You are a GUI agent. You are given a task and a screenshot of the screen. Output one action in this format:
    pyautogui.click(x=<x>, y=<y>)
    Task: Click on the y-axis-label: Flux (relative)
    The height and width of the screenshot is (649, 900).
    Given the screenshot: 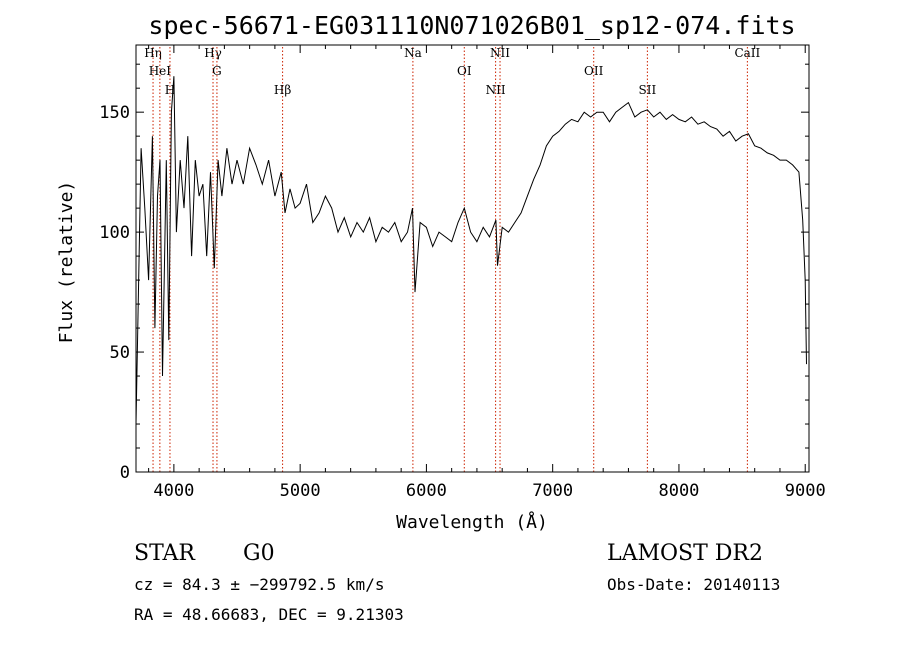 What is the action you would take?
    pyautogui.click(x=66, y=262)
    